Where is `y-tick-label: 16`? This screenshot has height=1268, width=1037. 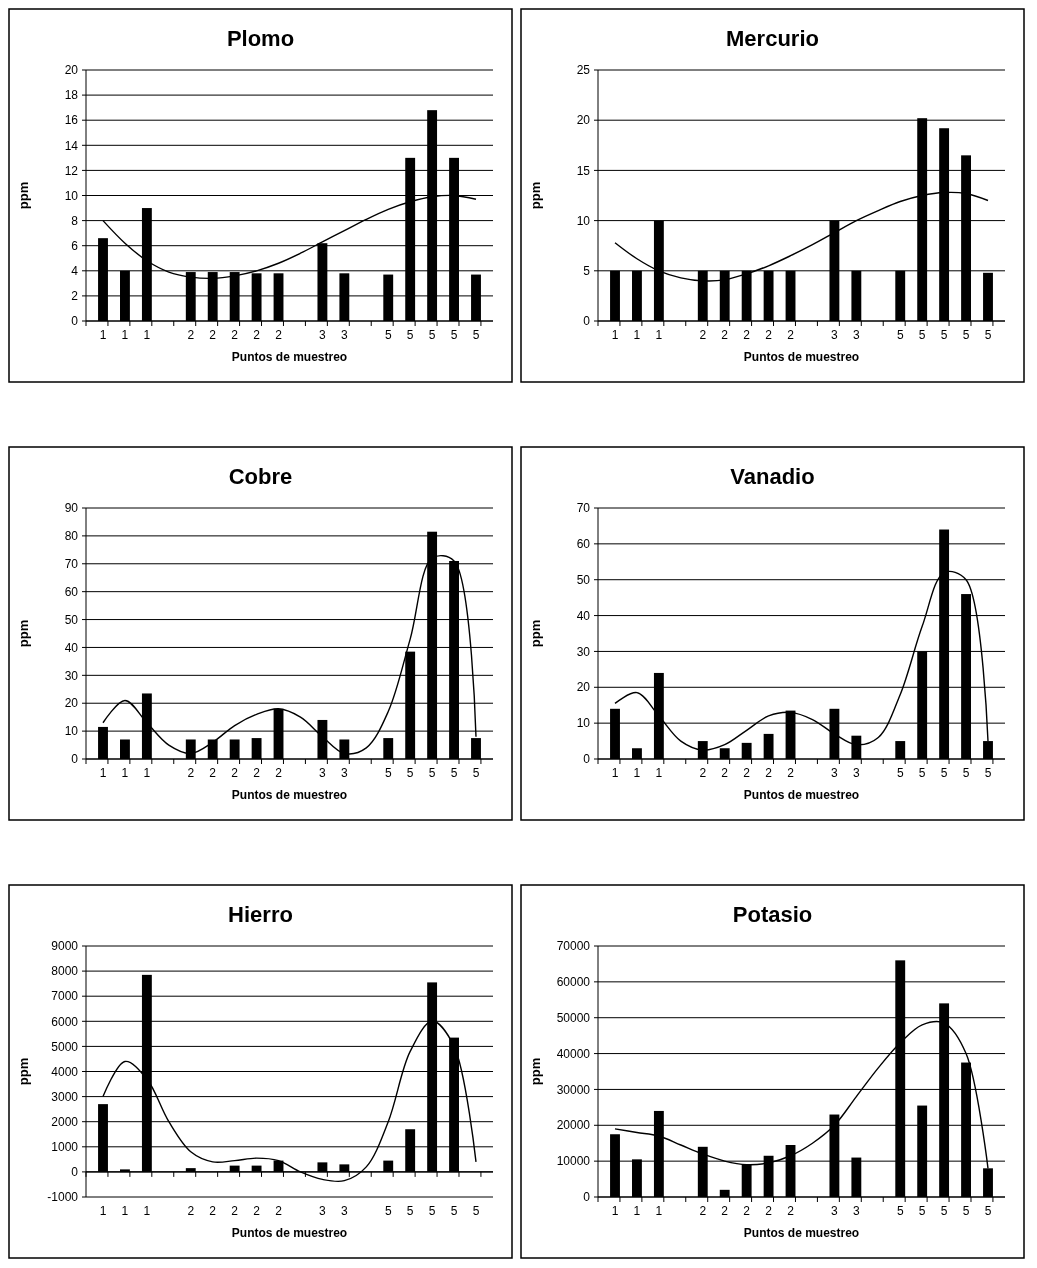 y-tick-label: 16 is located at coordinates (71, 120).